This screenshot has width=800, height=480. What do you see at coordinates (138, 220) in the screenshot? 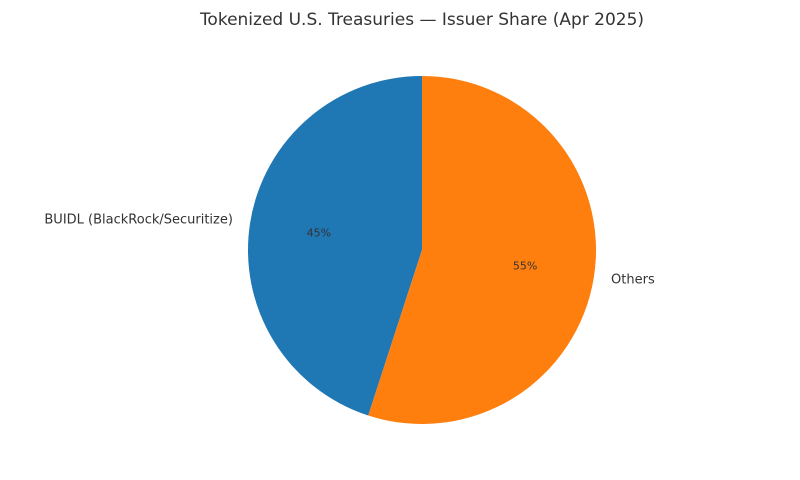
I see `slice-label: BUIDL (BlackRock/Securitize)` at bounding box center [138, 220].